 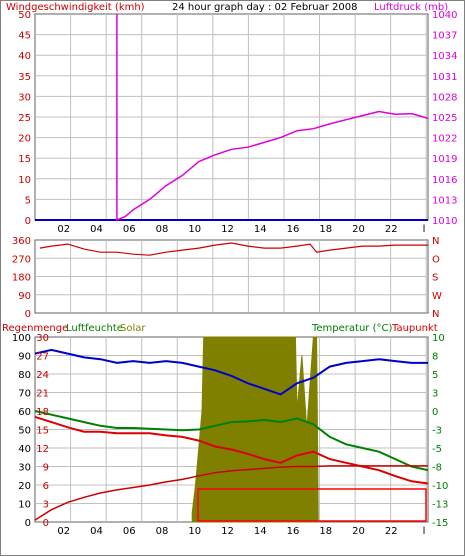 I want to click on axis-tick-label: 21, so click(x=42, y=394).